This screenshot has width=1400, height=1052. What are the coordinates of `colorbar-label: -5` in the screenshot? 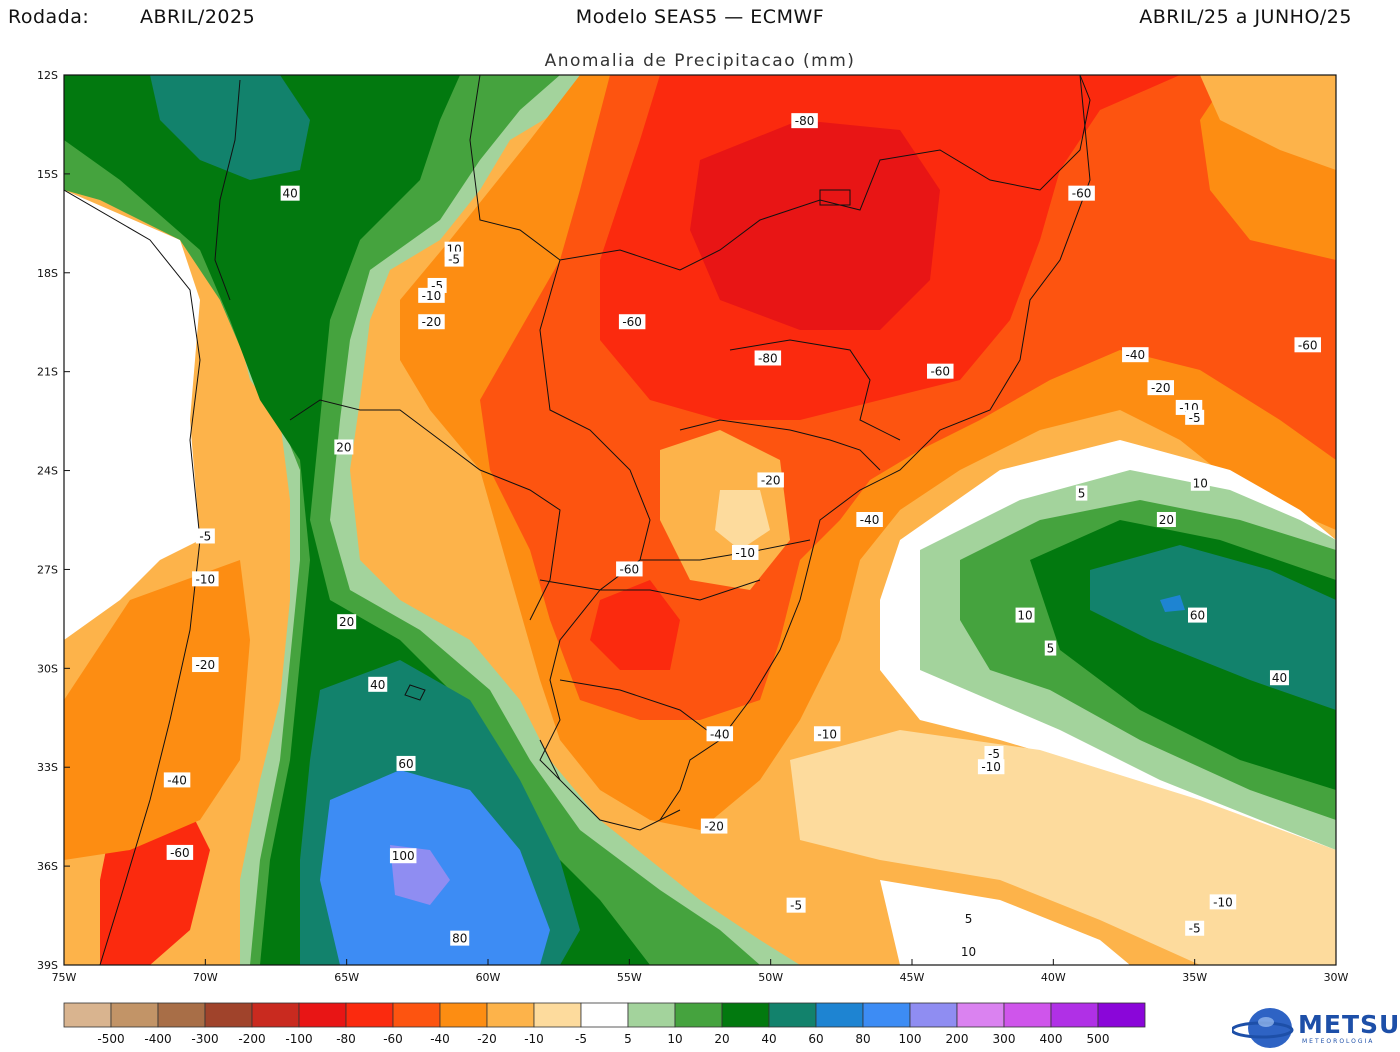 It's located at (581, 1039).